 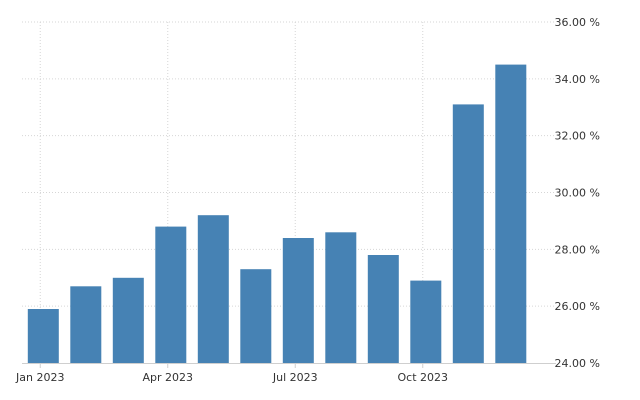 I want to click on y-tick-label: 26.00 %, so click(x=577, y=306).